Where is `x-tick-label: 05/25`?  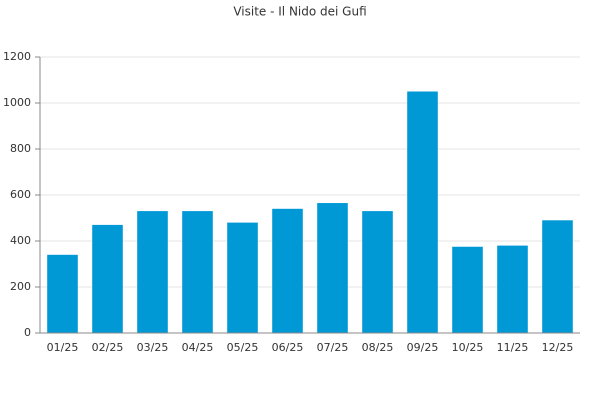 x-tick-label: 05/25 is located at coordinates (243, 347).